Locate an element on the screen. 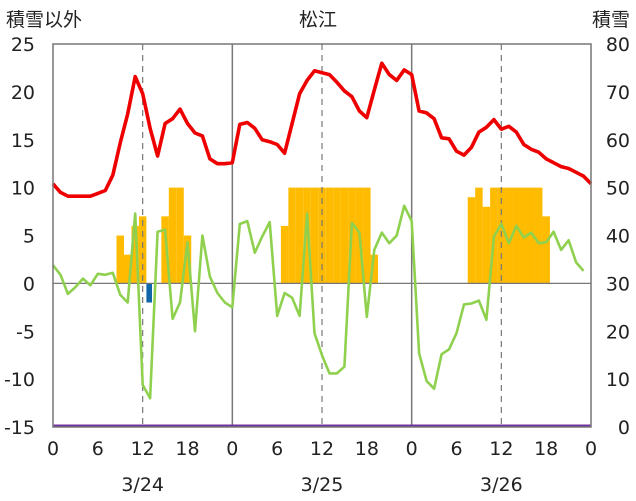  left-tick-label: -10 is located at coordinates (19, 380).